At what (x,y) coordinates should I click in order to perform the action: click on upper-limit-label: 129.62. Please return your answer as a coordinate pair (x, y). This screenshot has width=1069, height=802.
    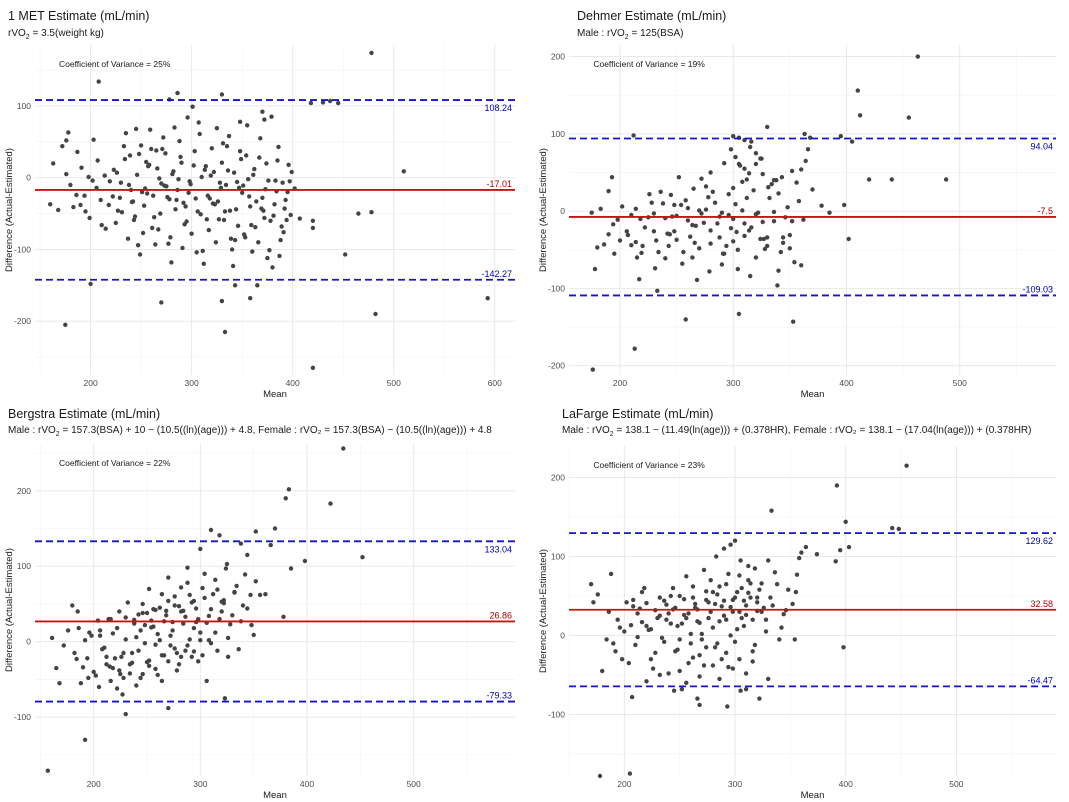
    Looking at the image, I should click on (1039, 541).